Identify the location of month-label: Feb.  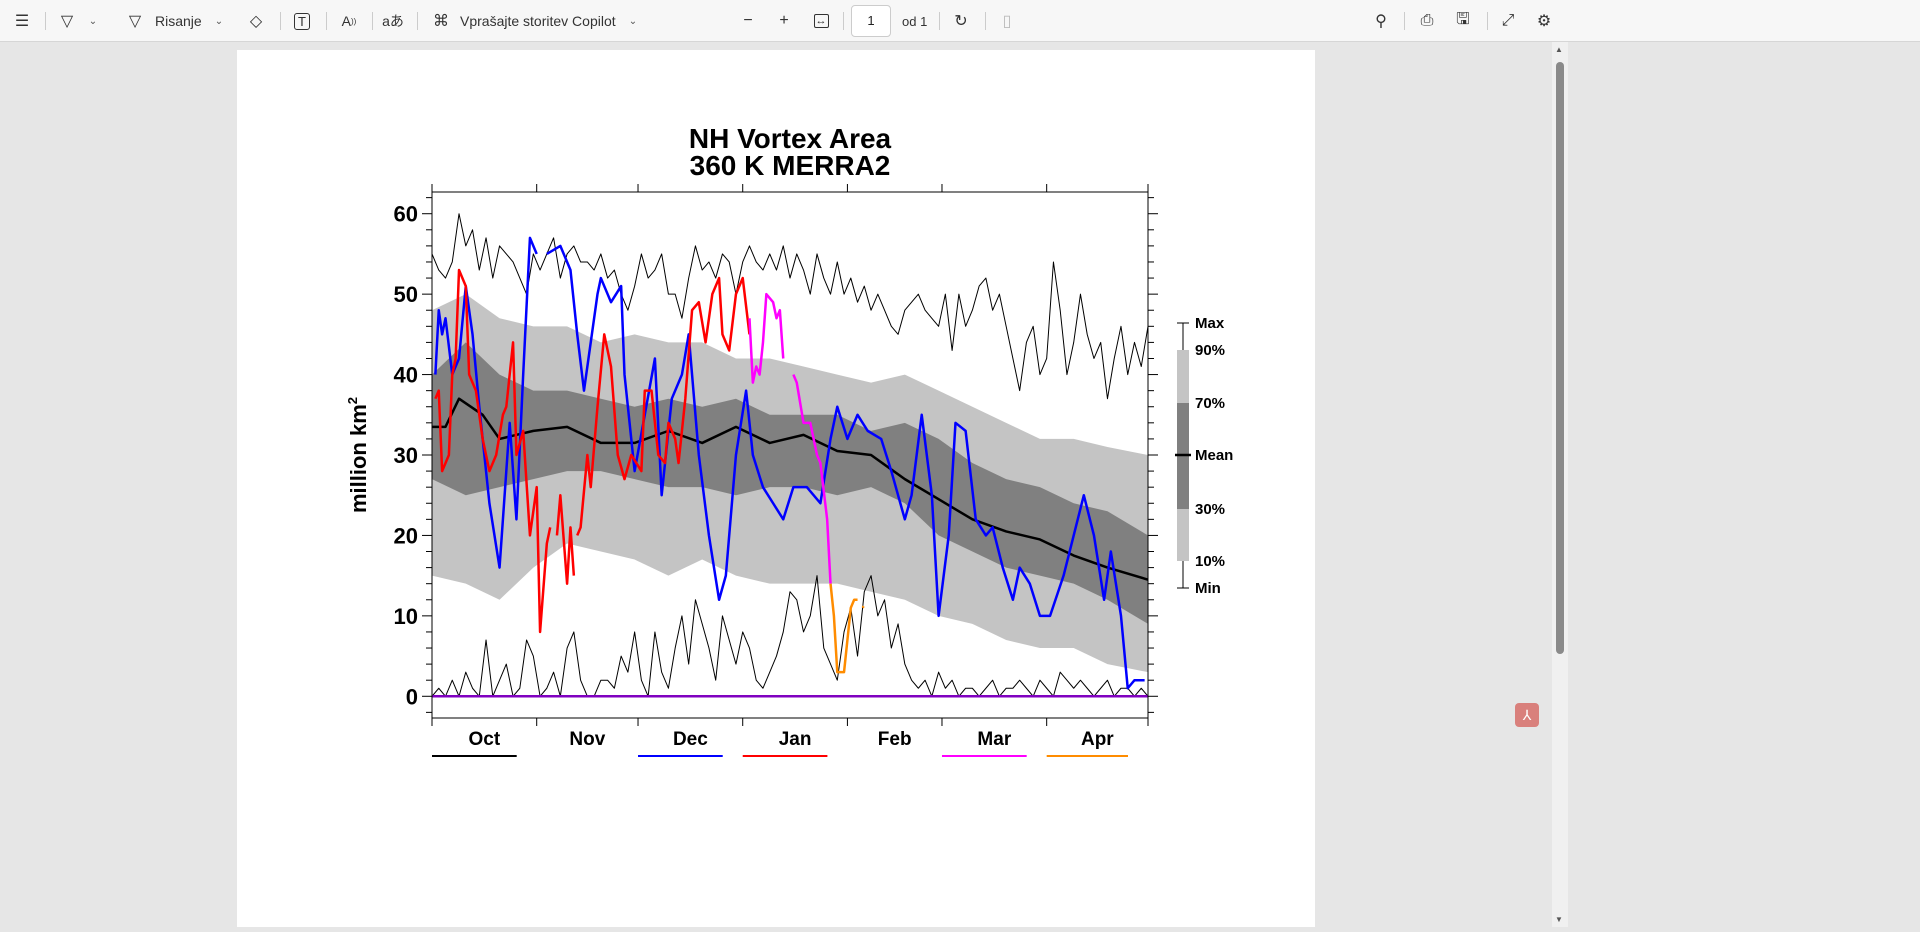
(895, 739).